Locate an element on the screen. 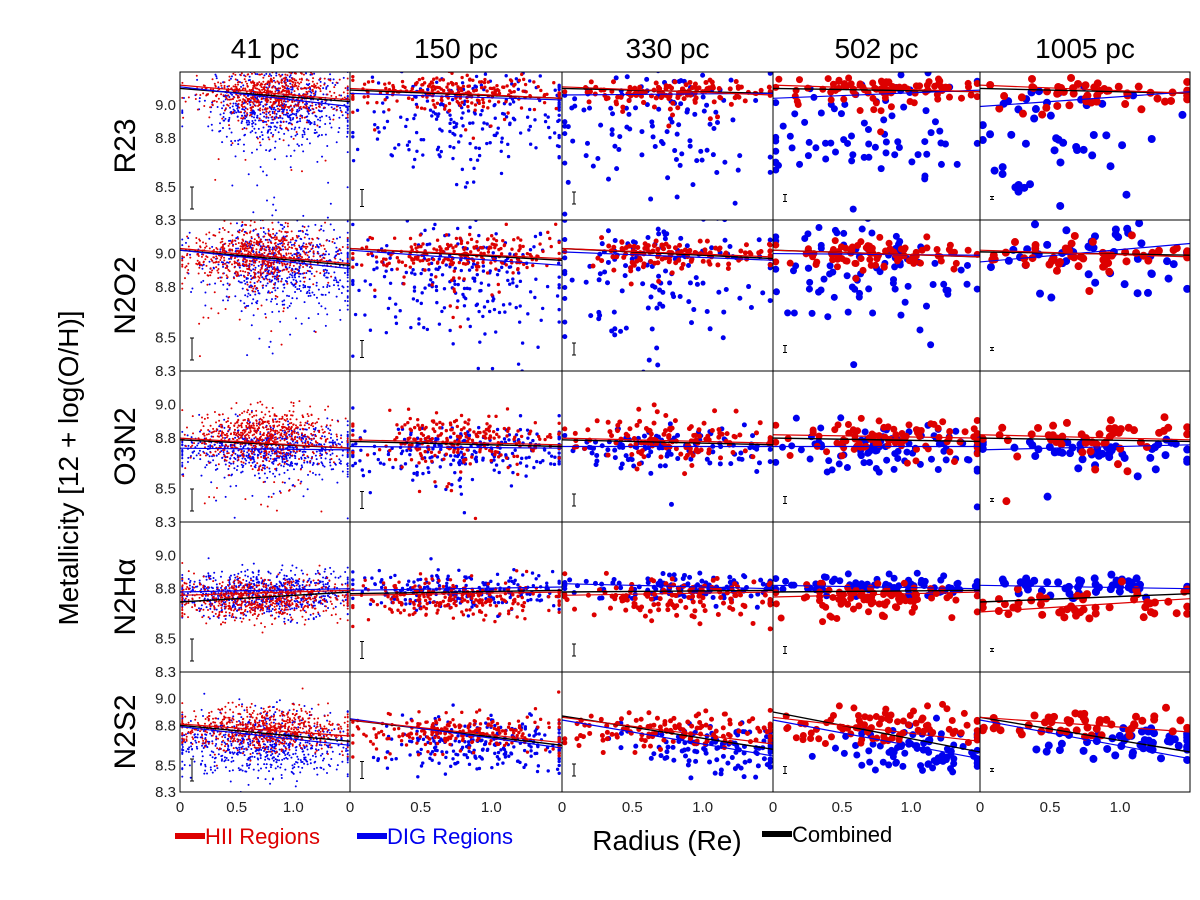  scatter-points is located at coordinates (456, 295).